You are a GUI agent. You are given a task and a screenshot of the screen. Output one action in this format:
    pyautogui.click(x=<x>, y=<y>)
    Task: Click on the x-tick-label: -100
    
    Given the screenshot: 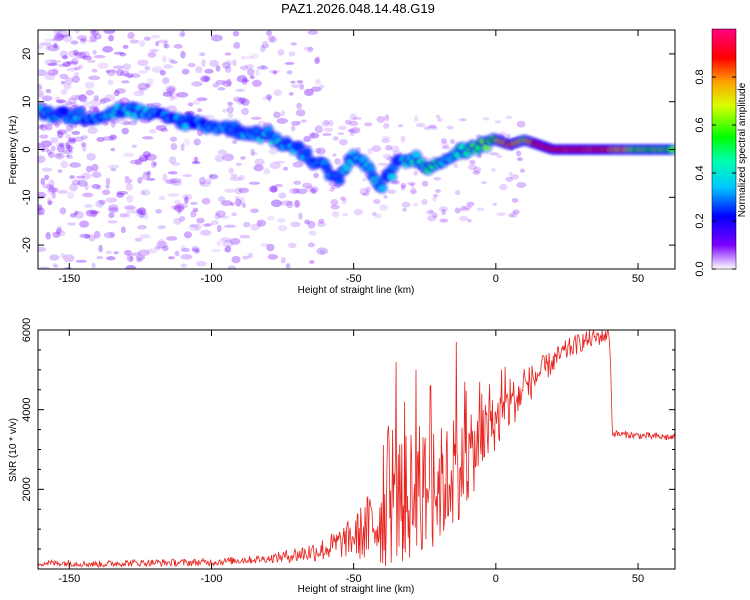 What is the action you would take?
    pyautogui.click(x=211, y=279)
    